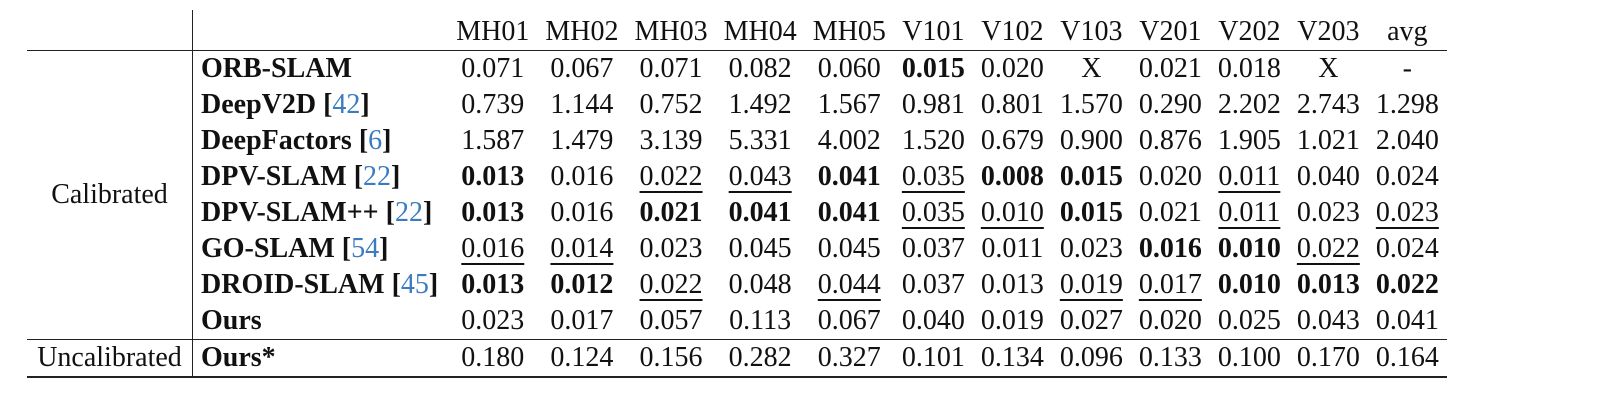 This screenshot has width=1597, height=410. What do you see at coordinates (493, 357) in the screenshot?
I see `value-cell: 0.180` at bounding box center [493, 357].